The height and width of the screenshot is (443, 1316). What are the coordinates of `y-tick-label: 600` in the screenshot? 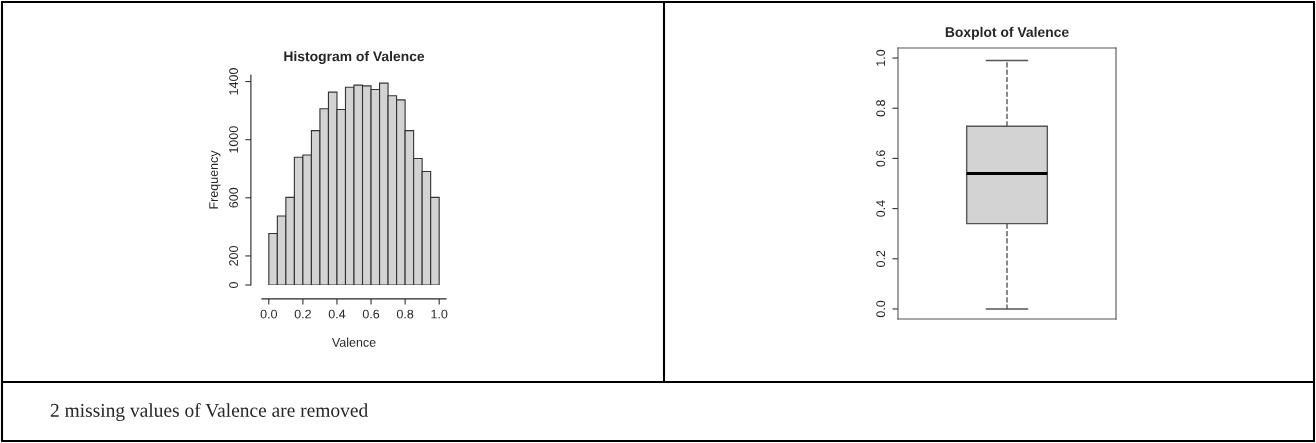 It's located at (233, 197).